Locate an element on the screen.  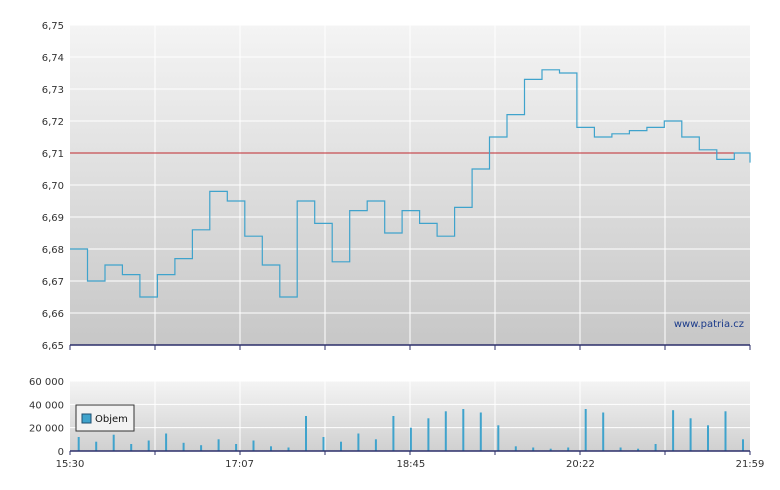
price-y-tick-label: 6,71 is located at coordinates (53, 154).